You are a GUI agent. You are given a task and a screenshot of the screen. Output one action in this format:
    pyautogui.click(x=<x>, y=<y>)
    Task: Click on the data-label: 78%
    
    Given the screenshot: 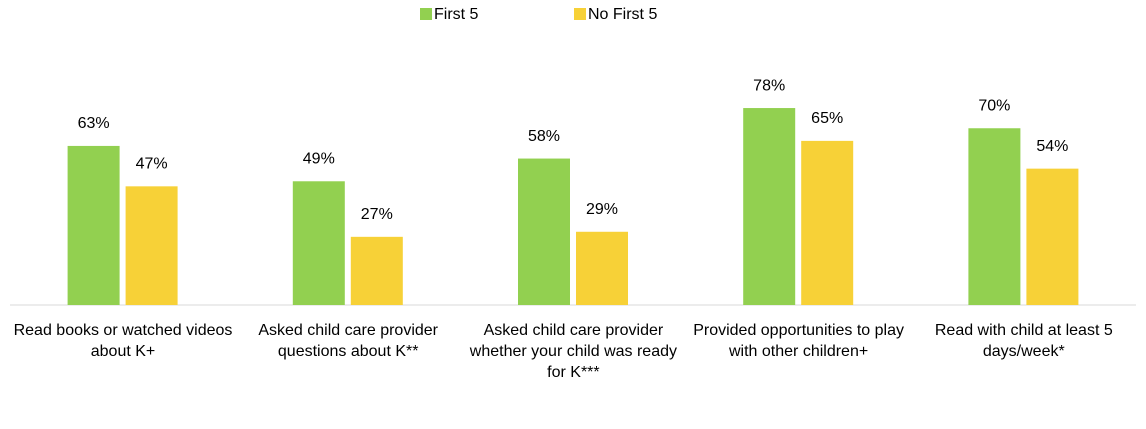 What is the action you would take?
    pyautogui.click(x=769, y=85)
    